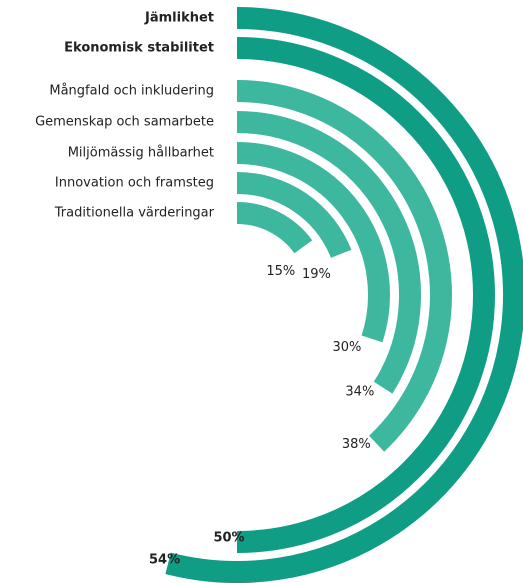  Describe the element at coordinates (164, 559) in the screenshot. I see `value-label: 54%` at that location.